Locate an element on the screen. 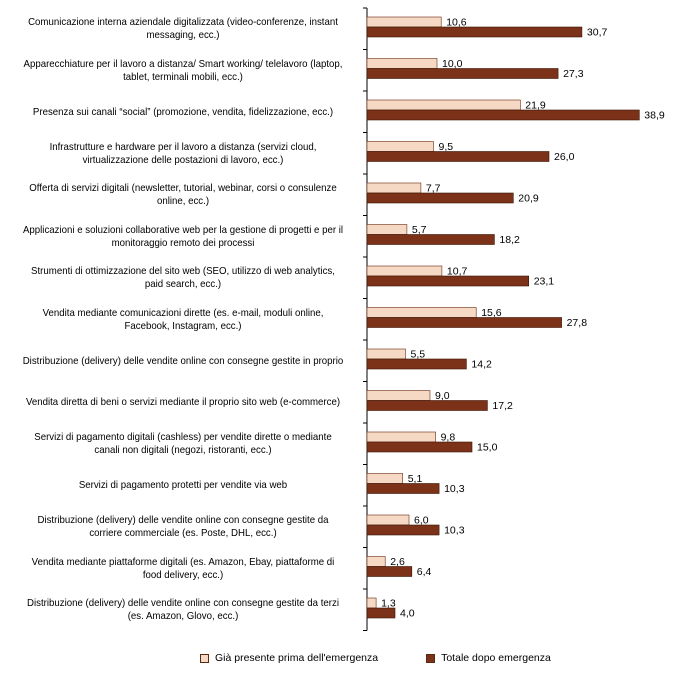  data-label: 26,0 is located at coordinates (564, 157).